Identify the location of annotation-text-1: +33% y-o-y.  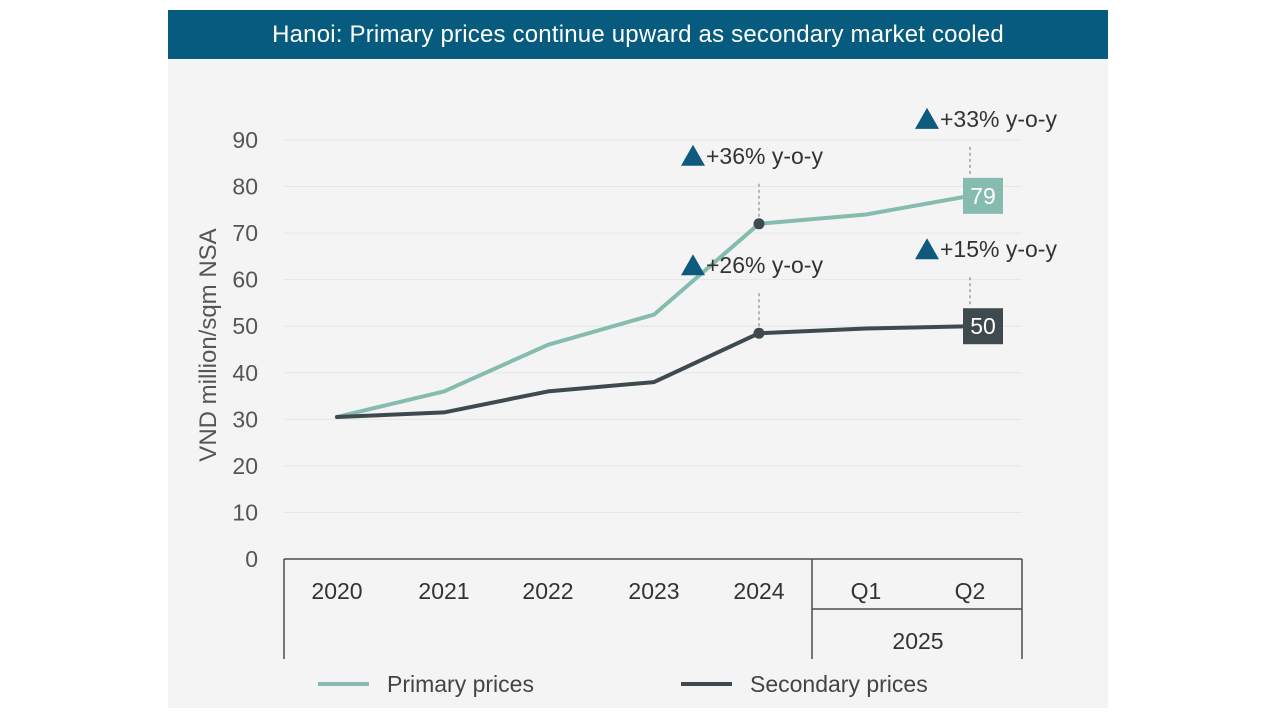
(998, 119).